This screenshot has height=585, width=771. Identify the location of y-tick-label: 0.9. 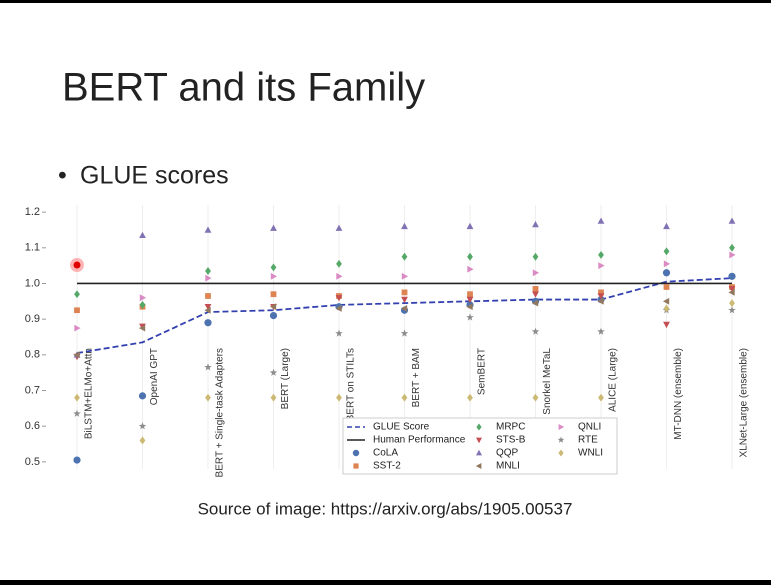
(32, 319).